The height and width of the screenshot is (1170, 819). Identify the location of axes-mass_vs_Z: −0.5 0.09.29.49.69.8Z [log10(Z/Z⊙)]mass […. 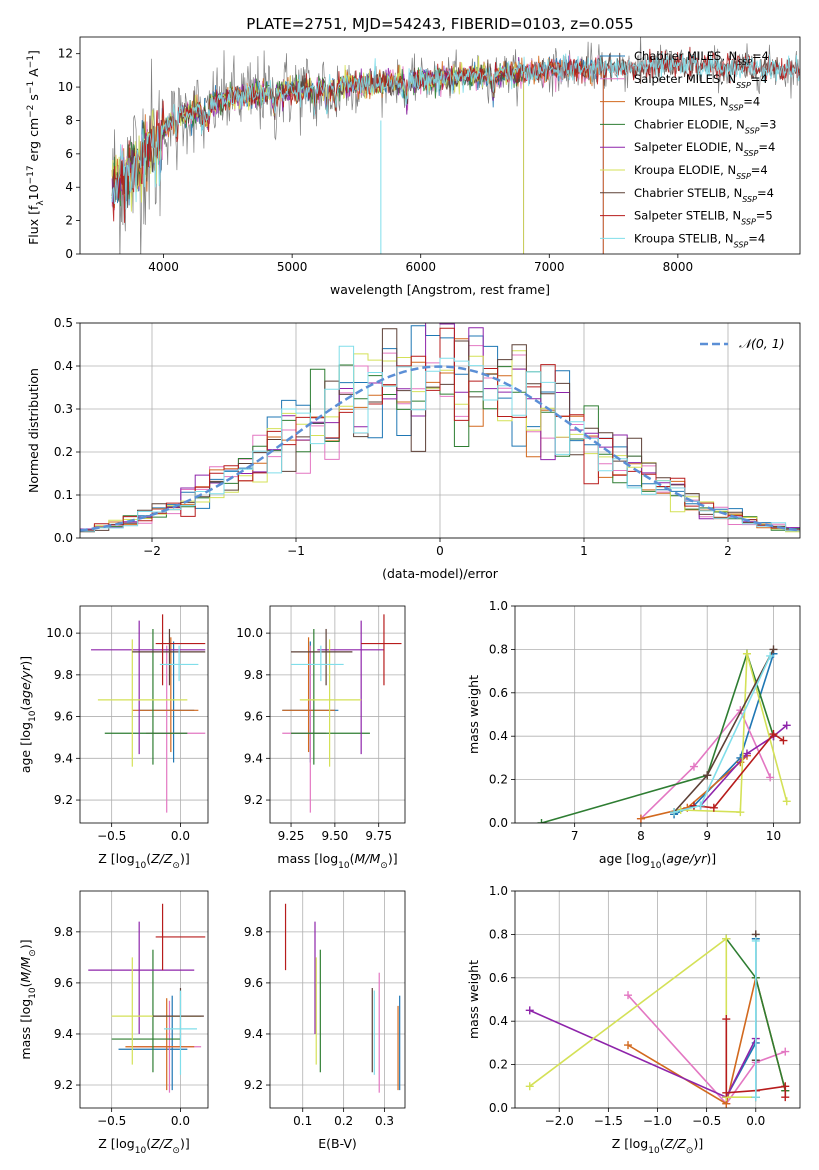
(113, 1023).